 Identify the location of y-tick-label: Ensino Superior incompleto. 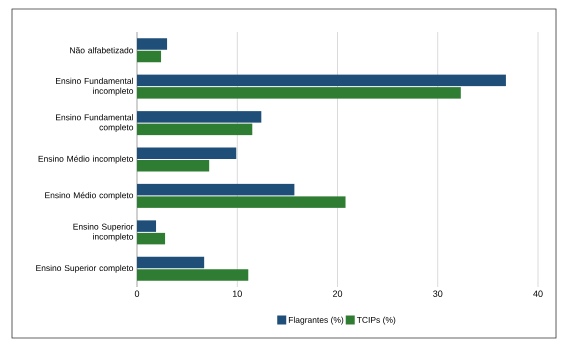
(103, 232).